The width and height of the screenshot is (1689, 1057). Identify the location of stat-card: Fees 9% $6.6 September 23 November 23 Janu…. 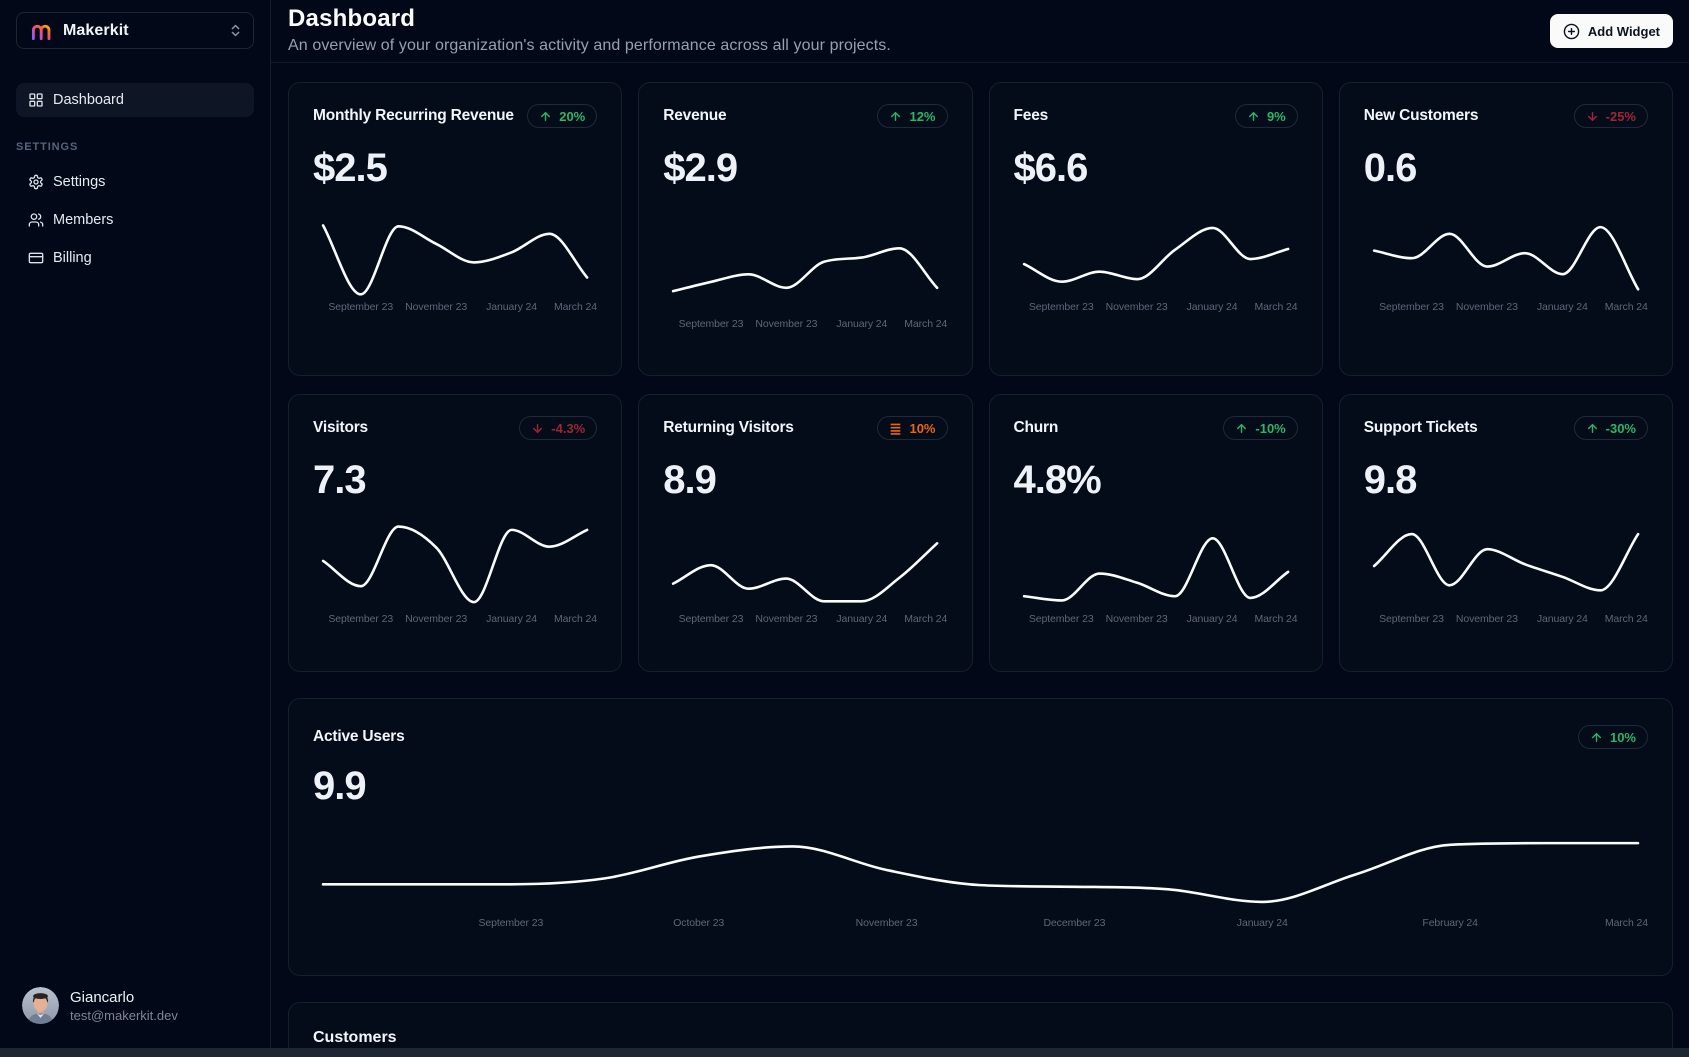
(1155, 229).